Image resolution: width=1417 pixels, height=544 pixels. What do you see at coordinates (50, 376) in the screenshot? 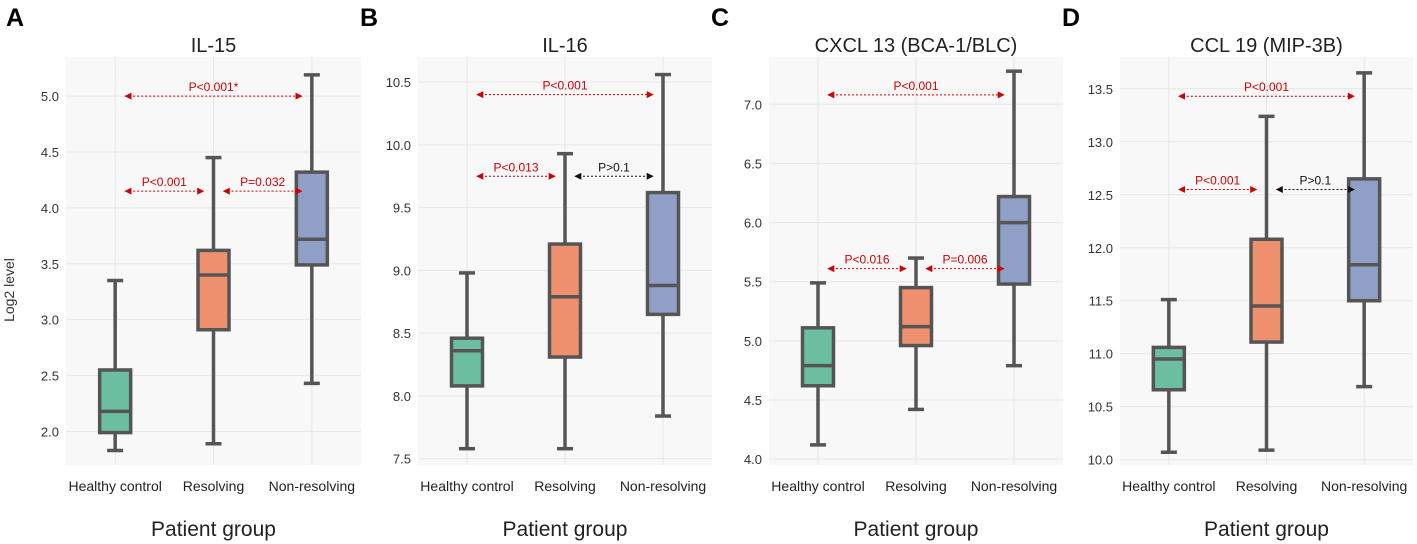
I see `y-tick-label: 2.5` at bounding box center [50, 376].